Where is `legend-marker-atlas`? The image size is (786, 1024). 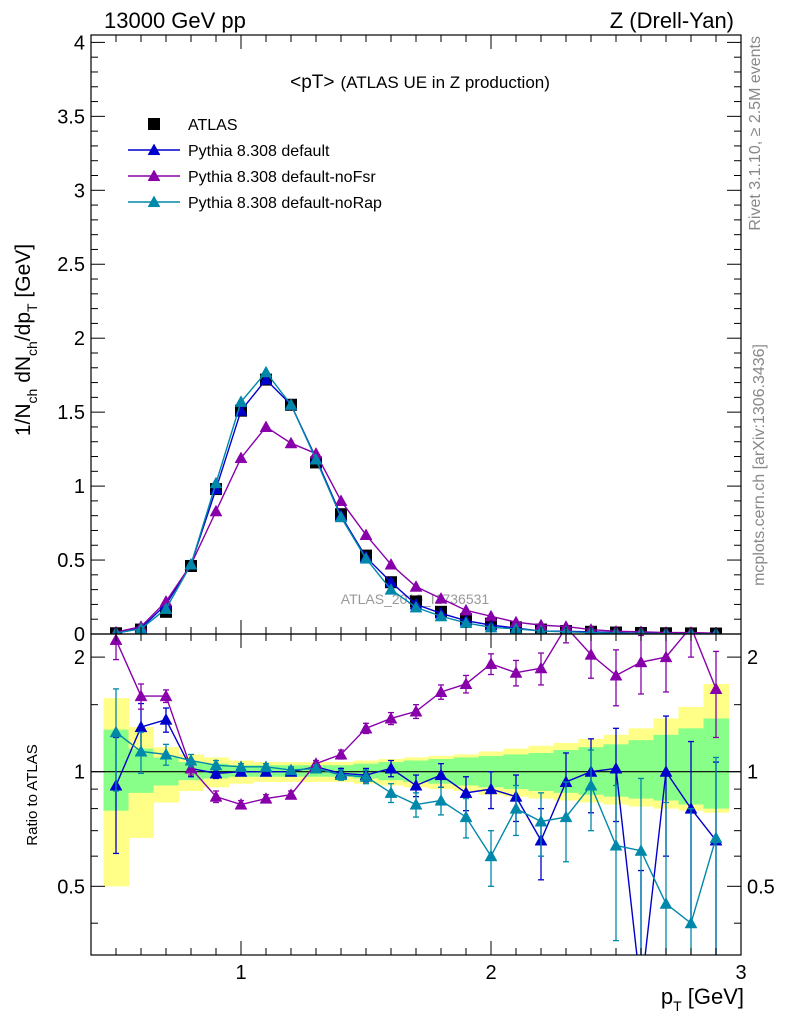
legend-marker-atlas is located at coordinates (154, 124).